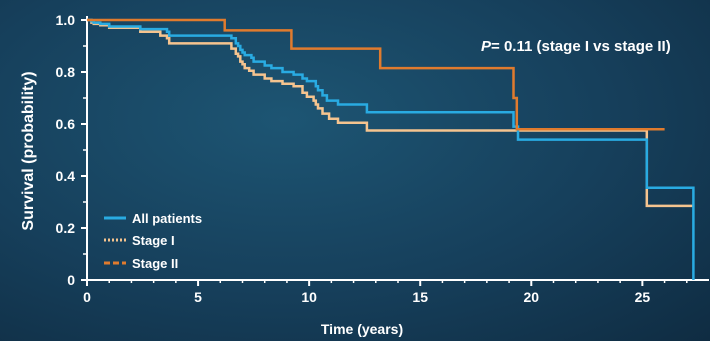  I want to click on legend-label-all-patients: All patients, so click(167, 218).